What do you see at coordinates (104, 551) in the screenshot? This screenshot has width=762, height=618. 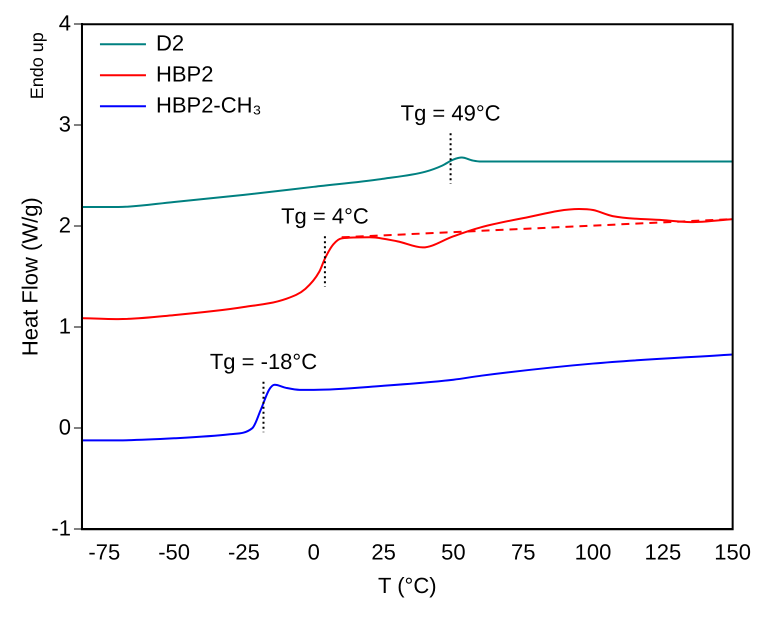 I see `x-tick-label: -75` at bounding box center [104, 551].